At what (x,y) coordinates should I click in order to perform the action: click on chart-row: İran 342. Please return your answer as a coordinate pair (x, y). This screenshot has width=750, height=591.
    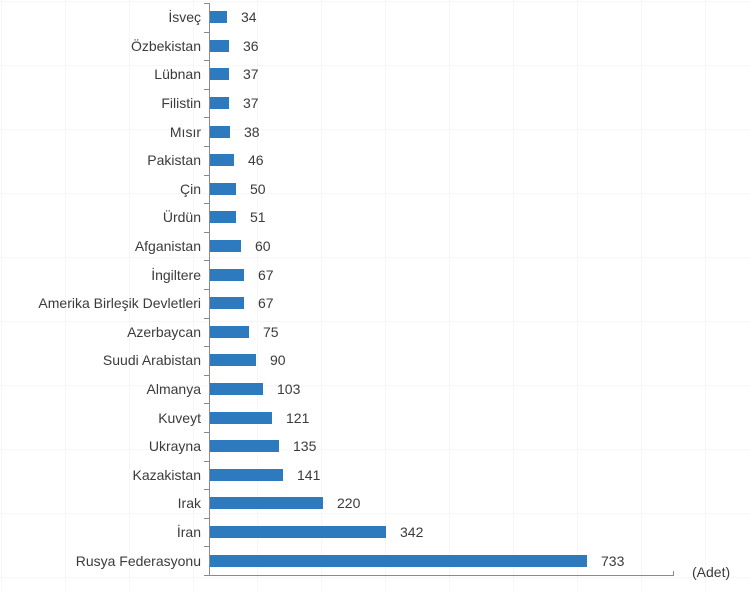
    Looking at the image, I should click on (375, 532).